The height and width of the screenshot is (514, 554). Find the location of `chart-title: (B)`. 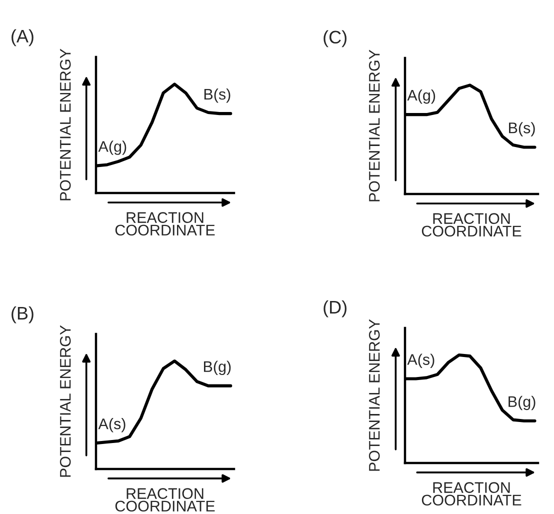

chart-title: (B) is located at coordinates (23, 315).